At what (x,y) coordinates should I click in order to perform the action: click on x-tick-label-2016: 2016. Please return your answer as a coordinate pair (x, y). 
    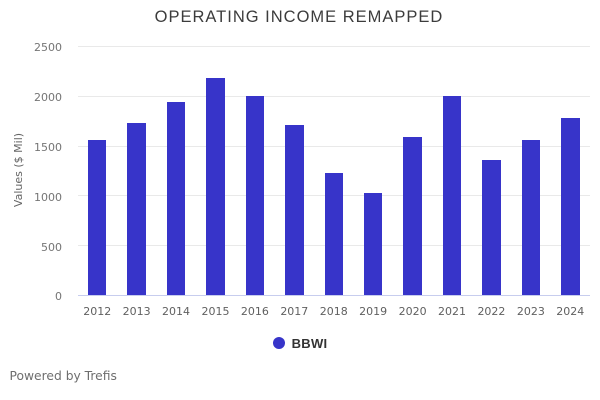
    Looking at the image, I should click on (254, 311).